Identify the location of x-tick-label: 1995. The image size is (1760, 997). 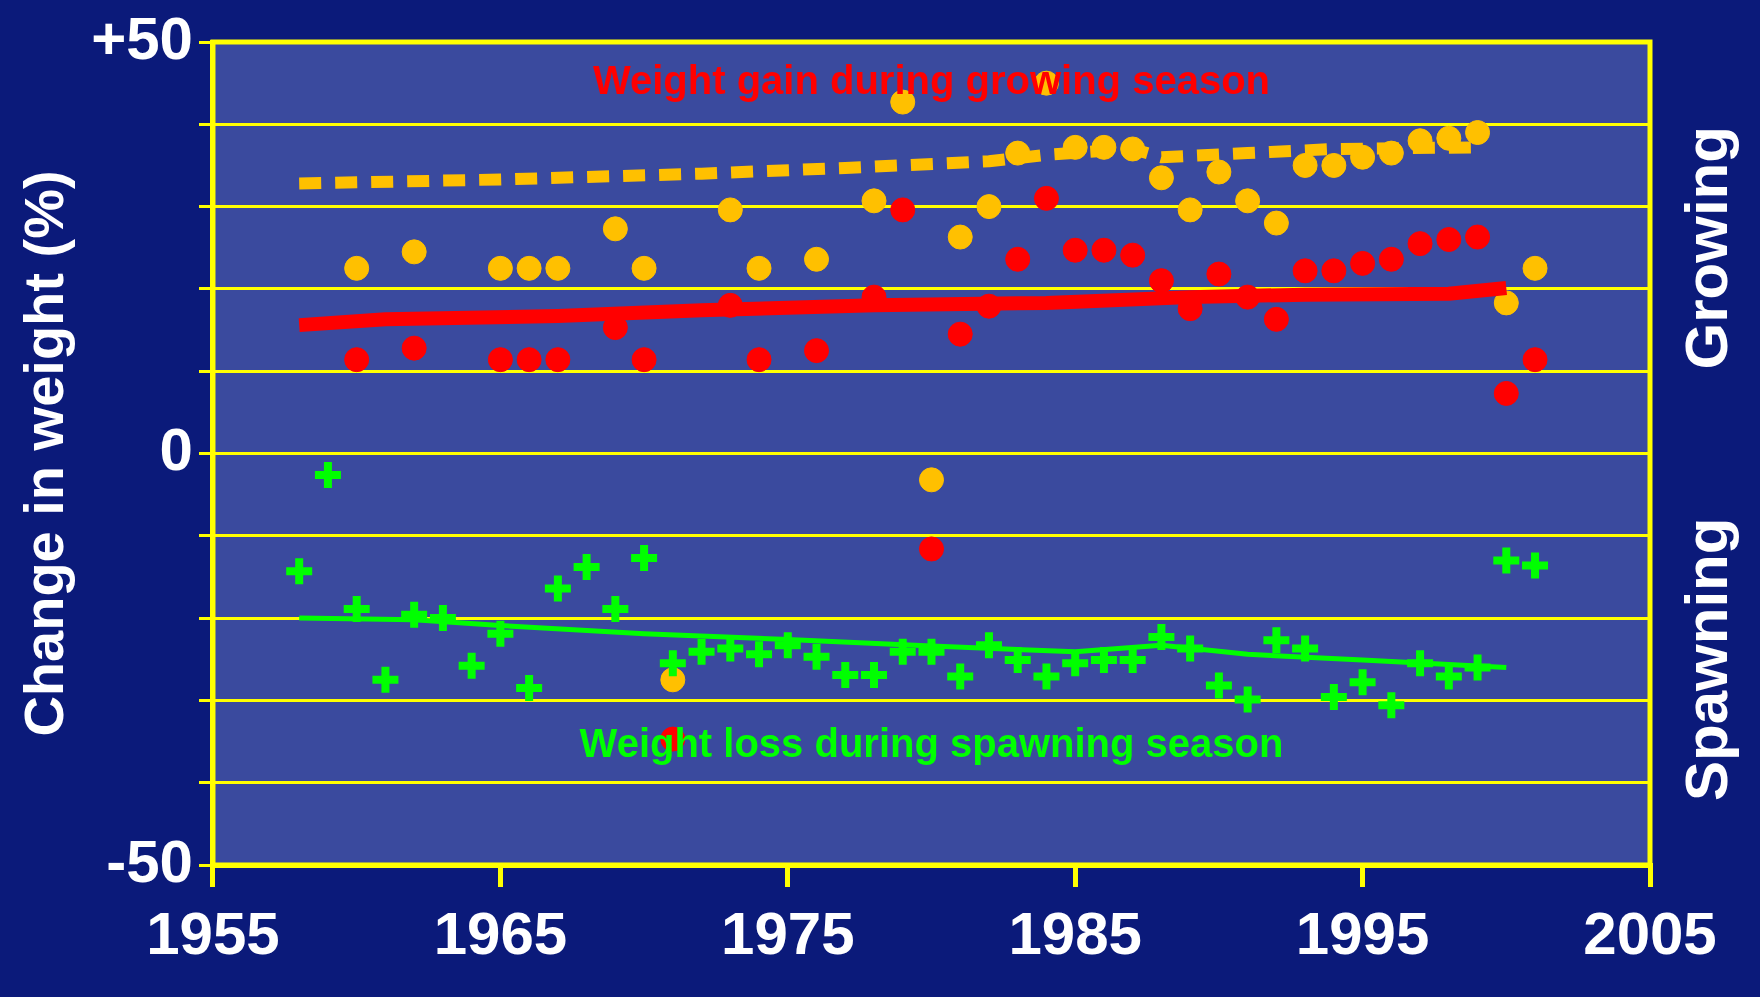
(1362, 933).